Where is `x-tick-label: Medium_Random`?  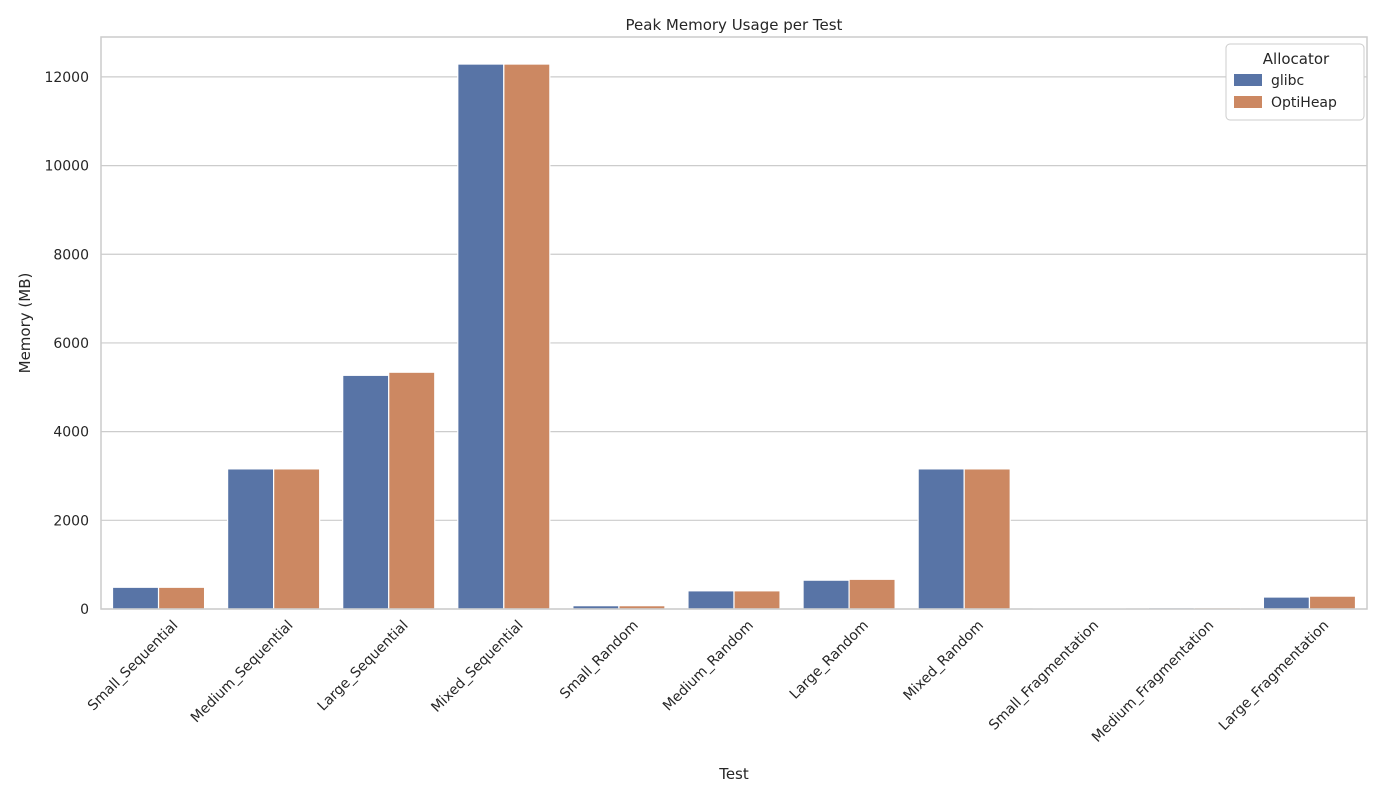
x-tick-label: Medium_Random is located at coordinates (708, 666).